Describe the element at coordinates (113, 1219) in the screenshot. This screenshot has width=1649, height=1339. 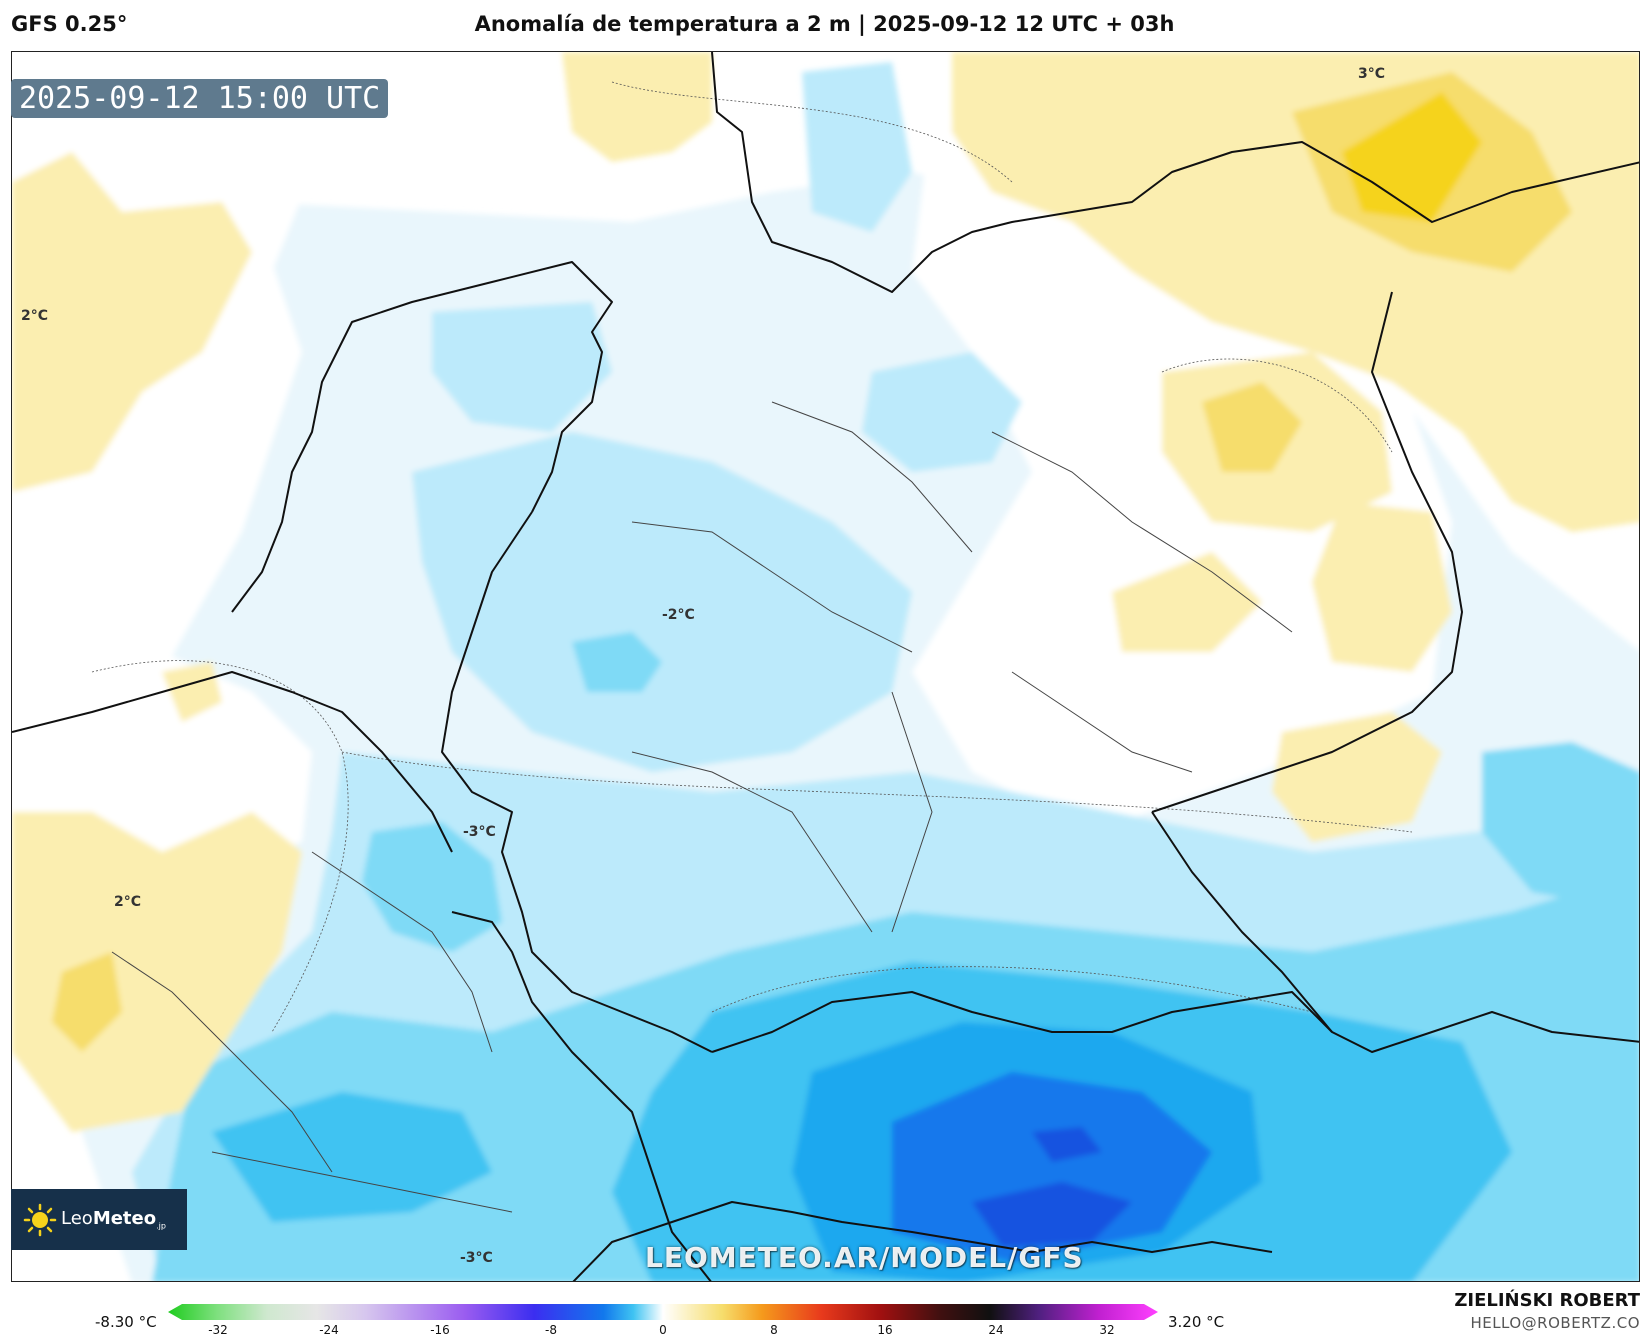
I see `logo-text: LeoMeteo.jp` at that location.